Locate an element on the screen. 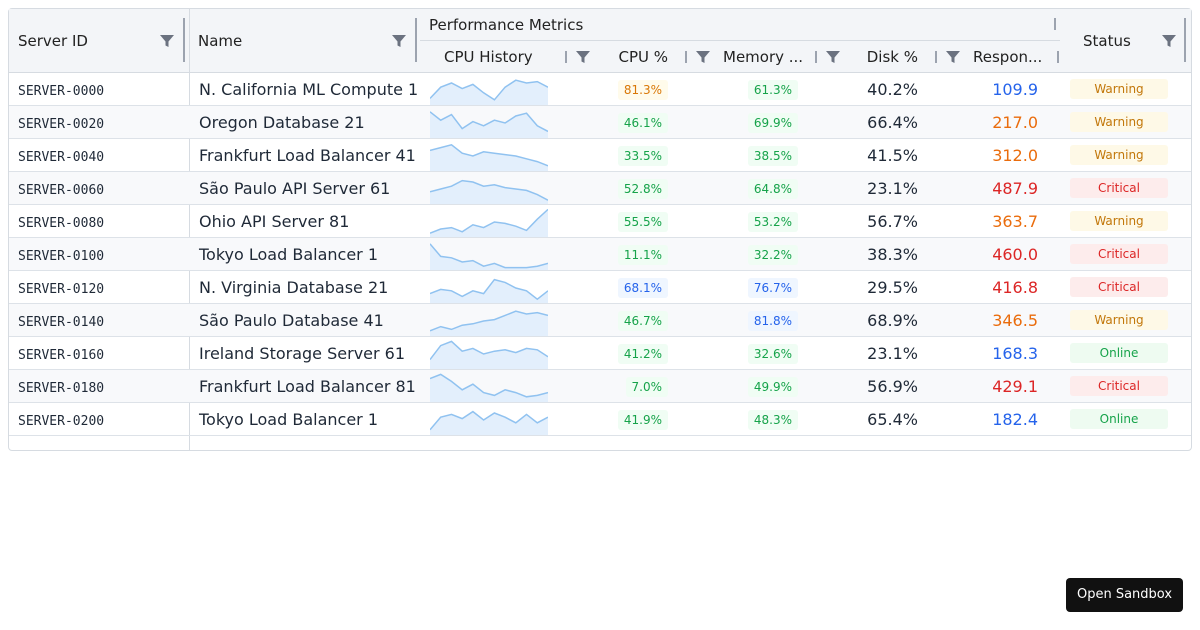 The image size is (1200, 630). server-name: Frankfurt Load Balancer 81 is located at coordinates (307, 386).